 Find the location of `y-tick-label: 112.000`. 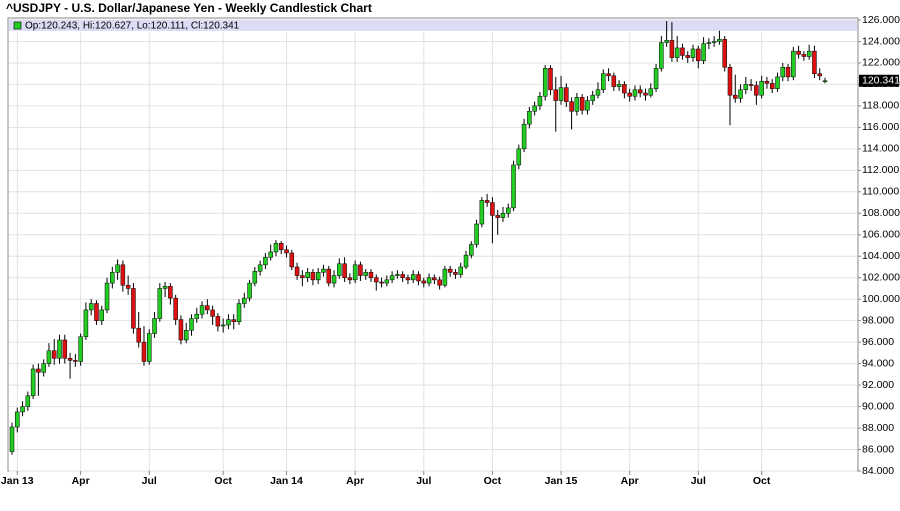

y-tick-label: 112.000 is located at coordinates (880, 170).